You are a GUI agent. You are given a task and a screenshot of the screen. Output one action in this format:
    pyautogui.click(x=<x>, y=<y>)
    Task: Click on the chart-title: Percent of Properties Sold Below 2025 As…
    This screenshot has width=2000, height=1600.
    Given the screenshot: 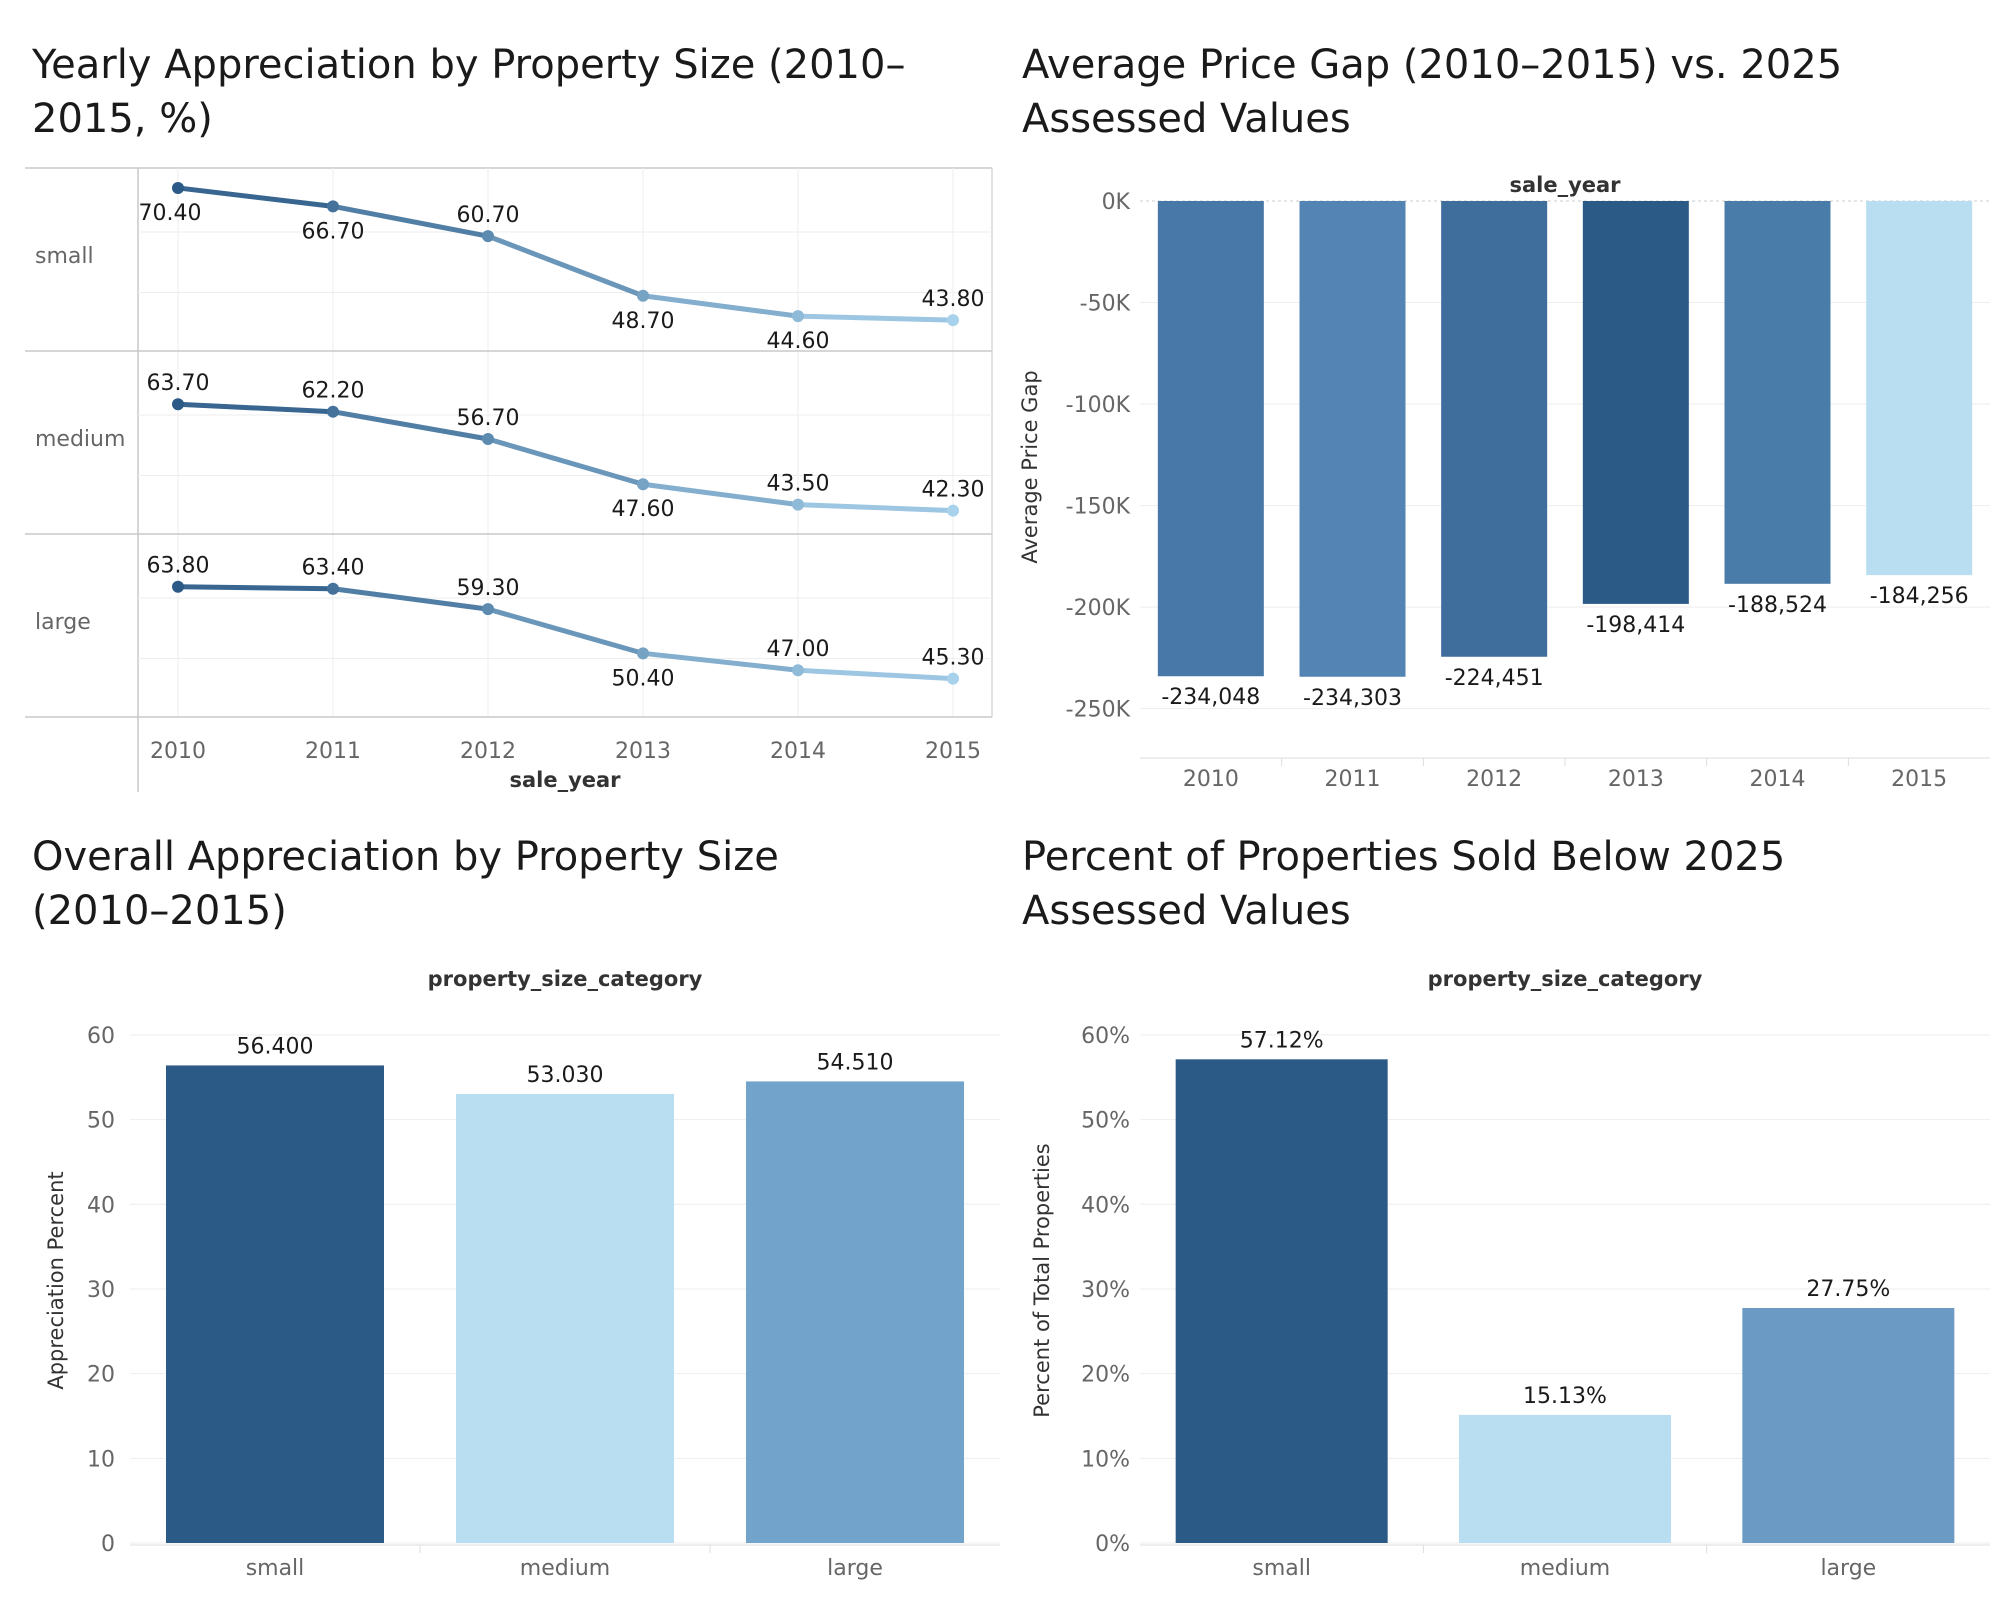 What is the action you would take?
    pyautogui.click(x=1404, y=884)
    